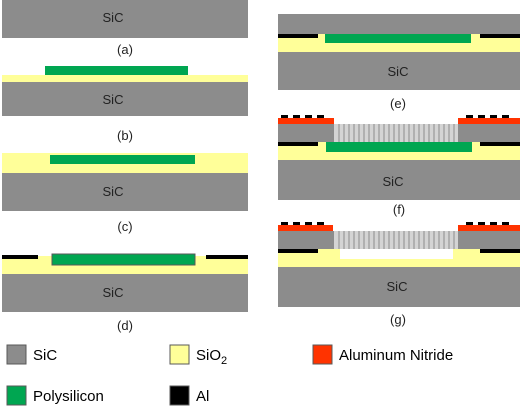 Image resolution: width=520 pixels, height=407 pixels. Describe the element at coordinates (125, 78) in the screenshot. I see `sio2-layer` at that location.